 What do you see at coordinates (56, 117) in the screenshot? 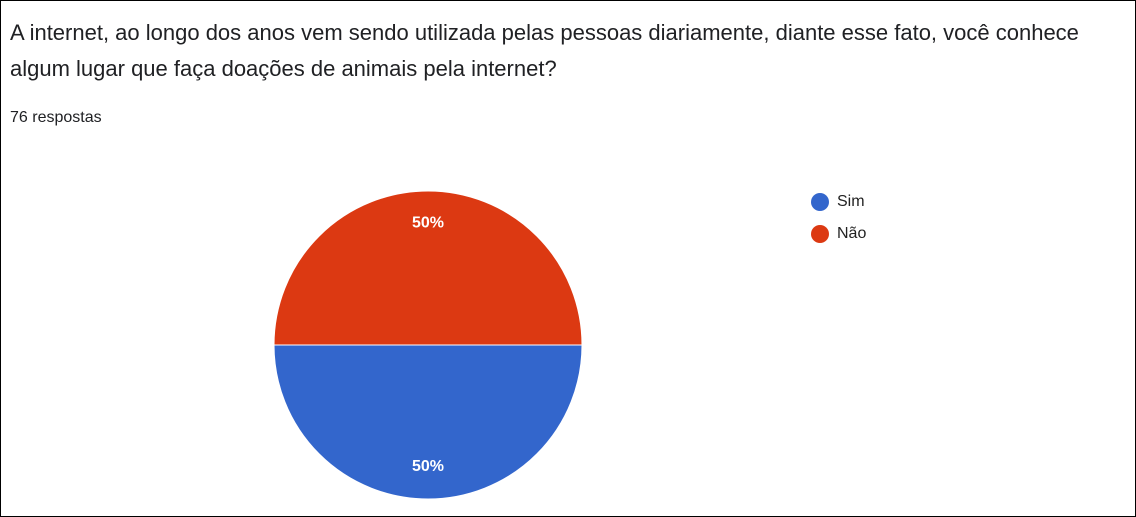
I see `response-count: 76 respostas` at bounding box center [56, 117].